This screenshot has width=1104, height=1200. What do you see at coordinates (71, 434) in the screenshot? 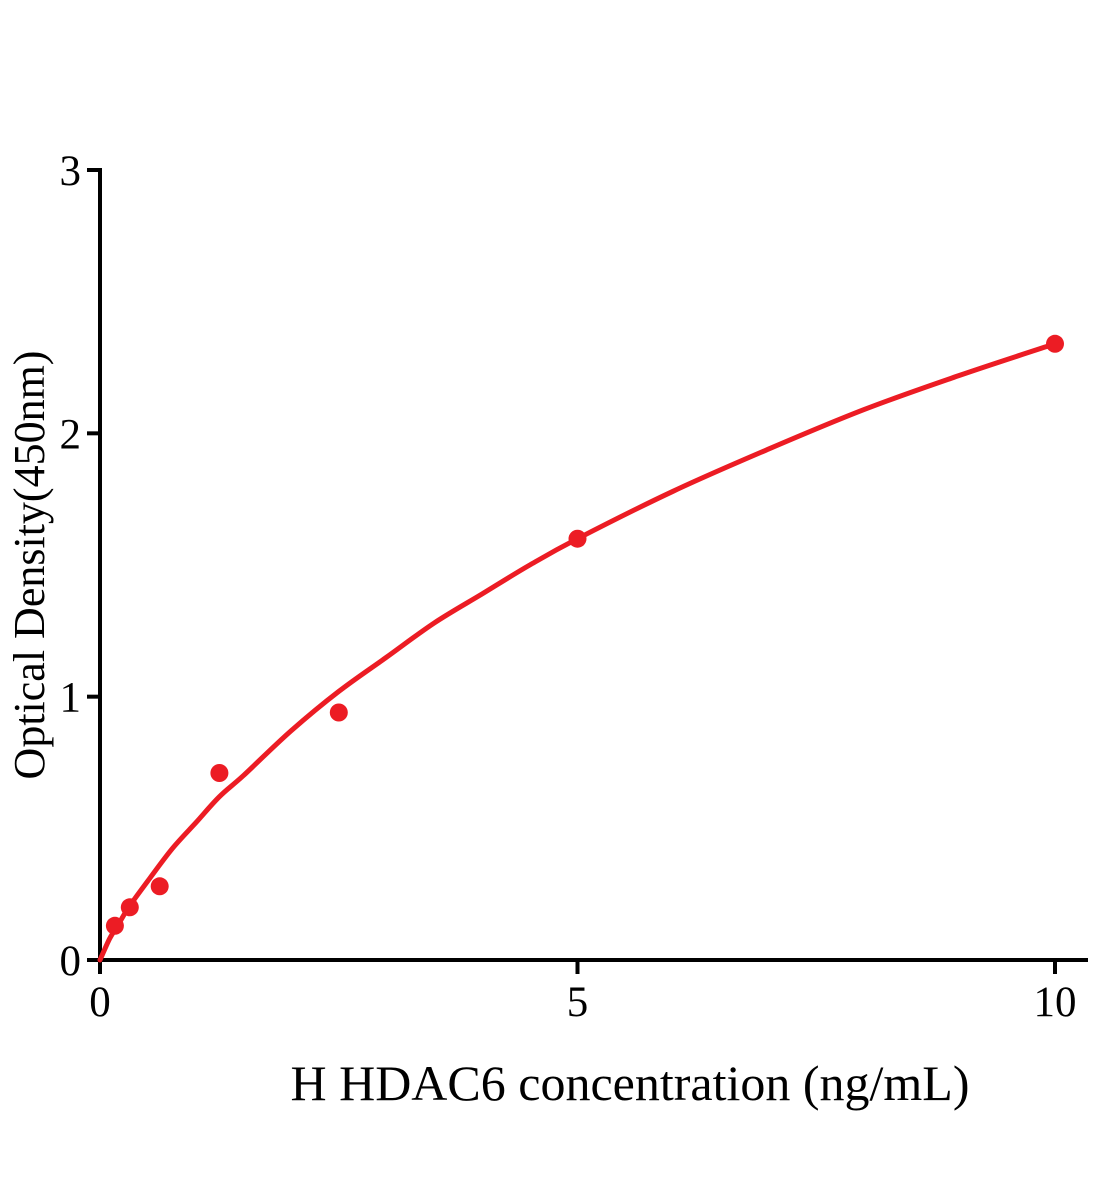
I see `y-tick-label: 2` at bounding box center [71, 434].